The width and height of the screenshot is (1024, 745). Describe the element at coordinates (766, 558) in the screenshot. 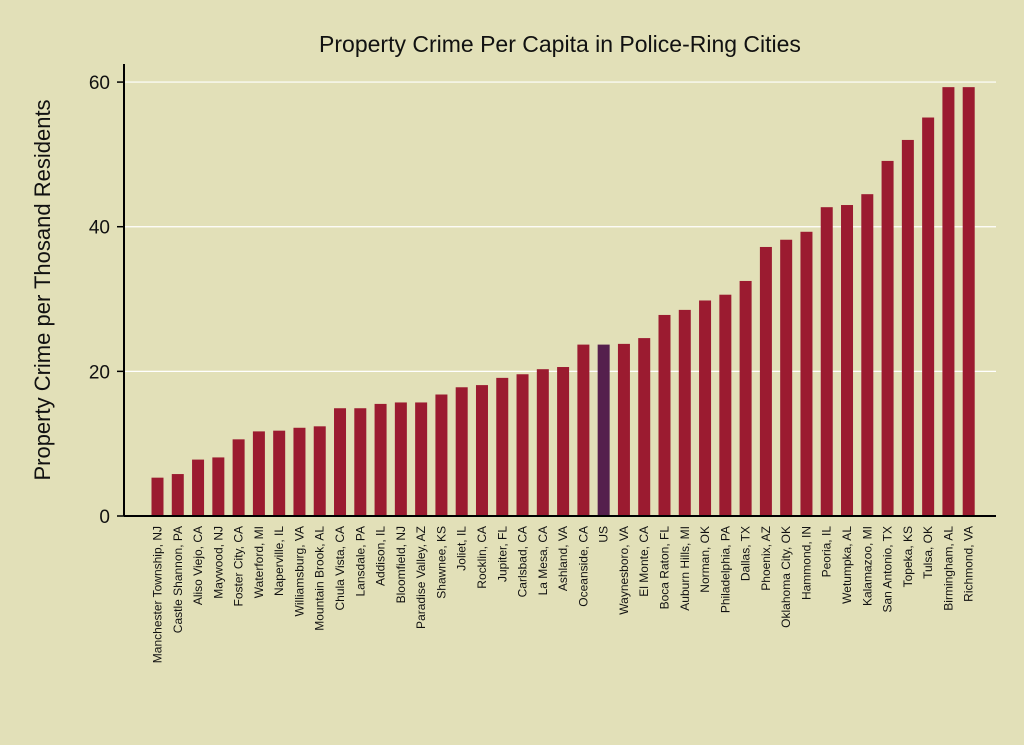

I see `x-tick-label: Phoenix, AZ` at that location.